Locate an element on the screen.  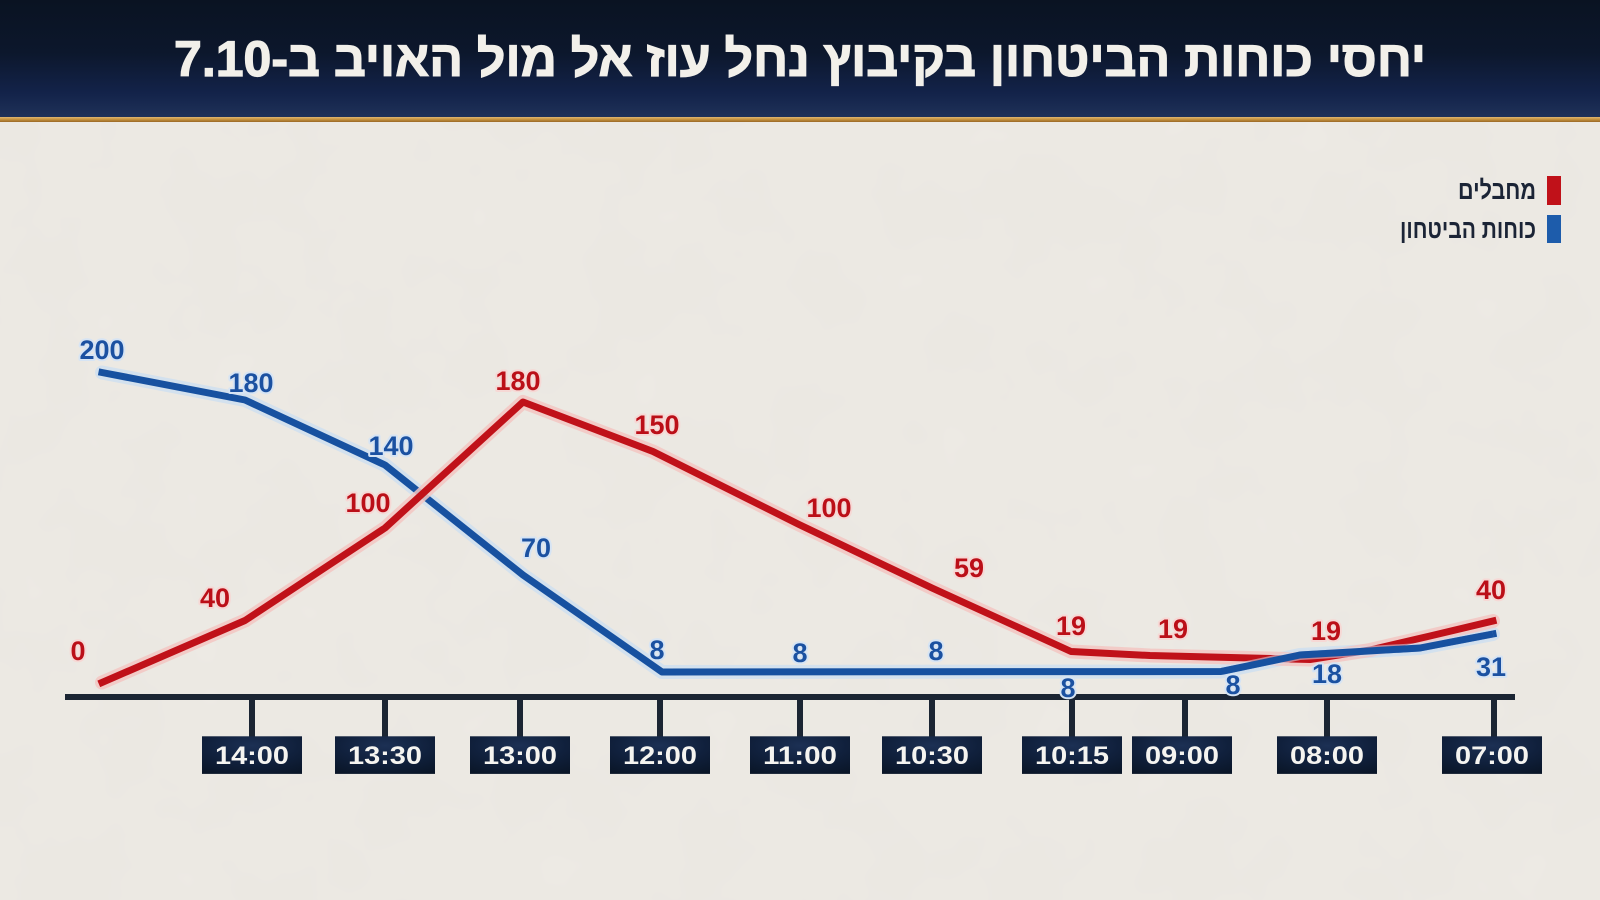
svg-text: 200 is located at coordinates (101, 350).